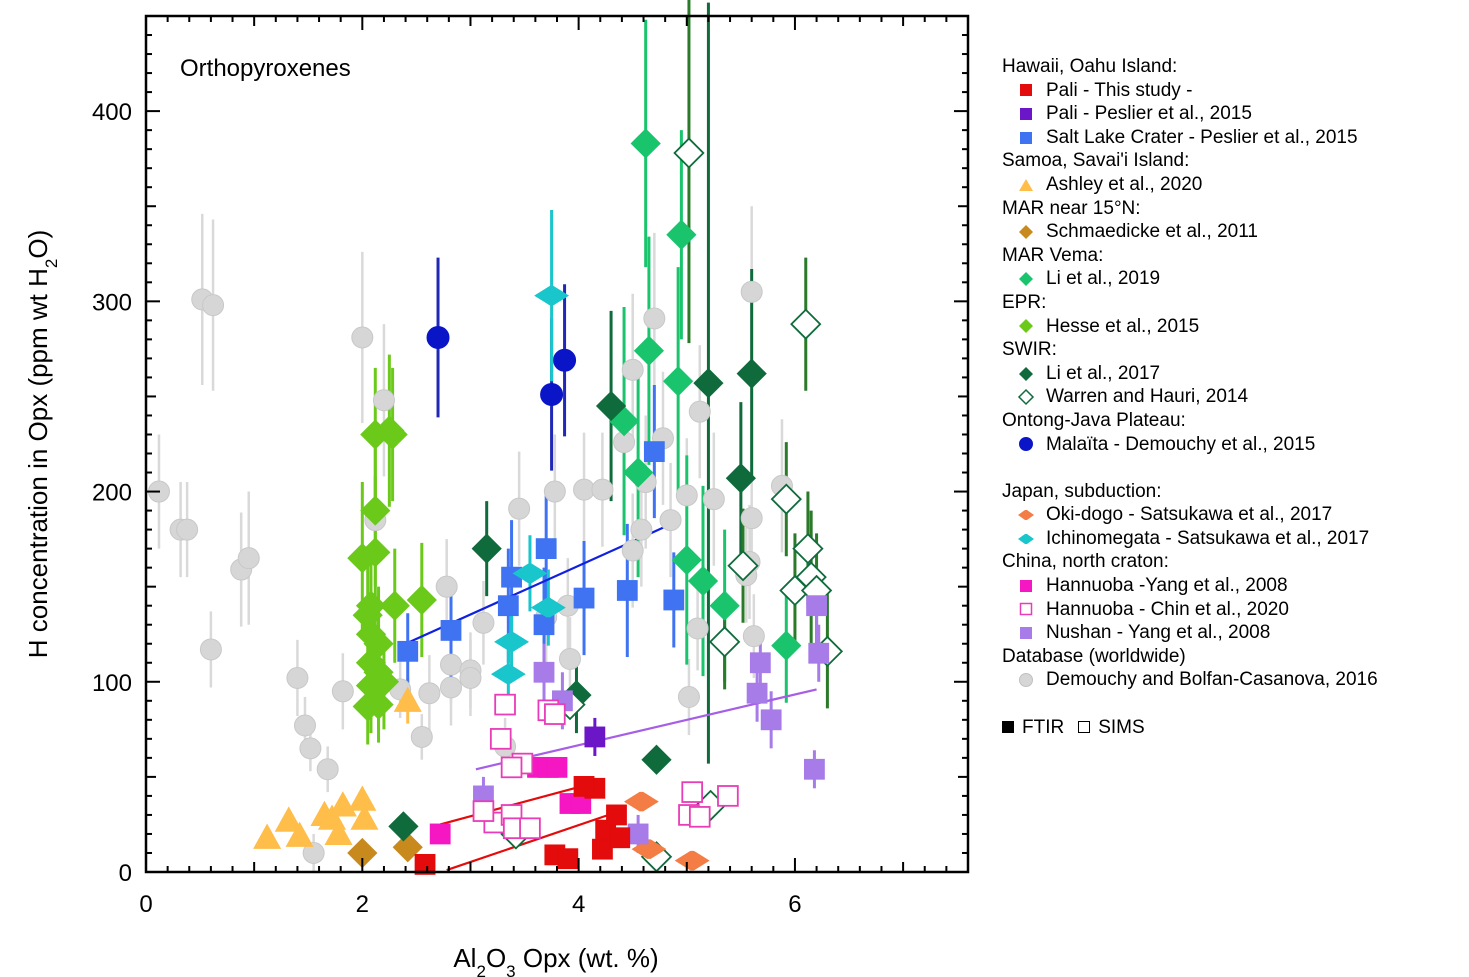 The width and height of the screenshot is (1469, 977). What do you see at coordinates (1094, 656) in the screenshot?
I see `legend-header-text: Database (worldwide)` at bounding box center [1094, 656].